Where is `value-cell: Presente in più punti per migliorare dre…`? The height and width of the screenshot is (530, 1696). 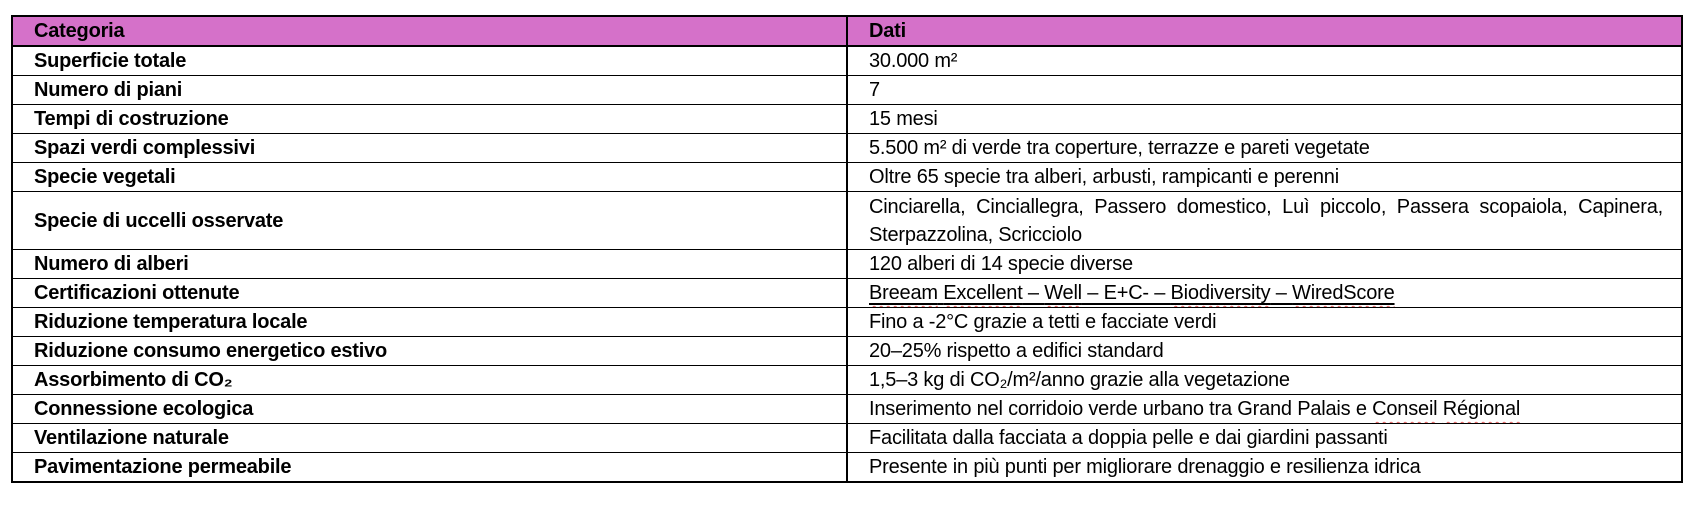
value-cell: Presente in più punti per migliorare dre… is located at coordinates (1264, 467).